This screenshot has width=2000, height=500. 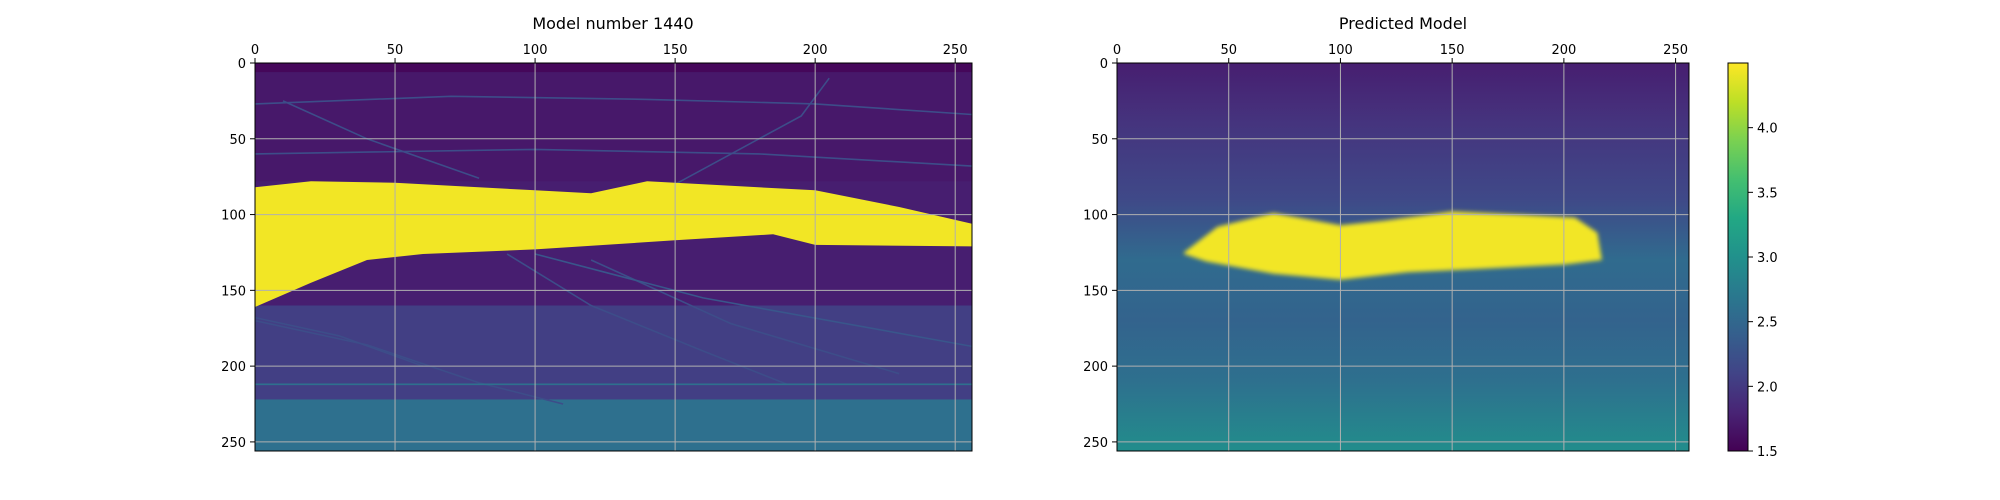 I want to click on colorbar-gradient, so click(x=1738, y=257).